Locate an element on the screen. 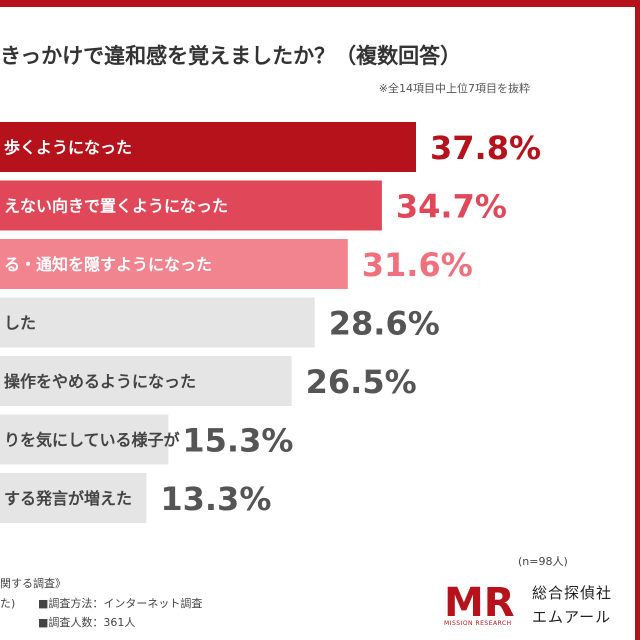 The width and height of the screenshot is (640, 640). sample-size-note: (n=98人) is located at coordinates (543, 561).